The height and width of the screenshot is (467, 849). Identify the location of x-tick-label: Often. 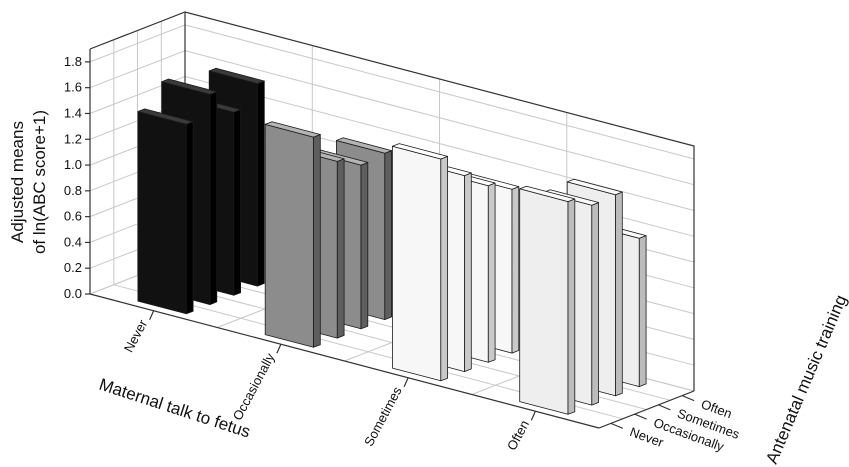
(518, 435).